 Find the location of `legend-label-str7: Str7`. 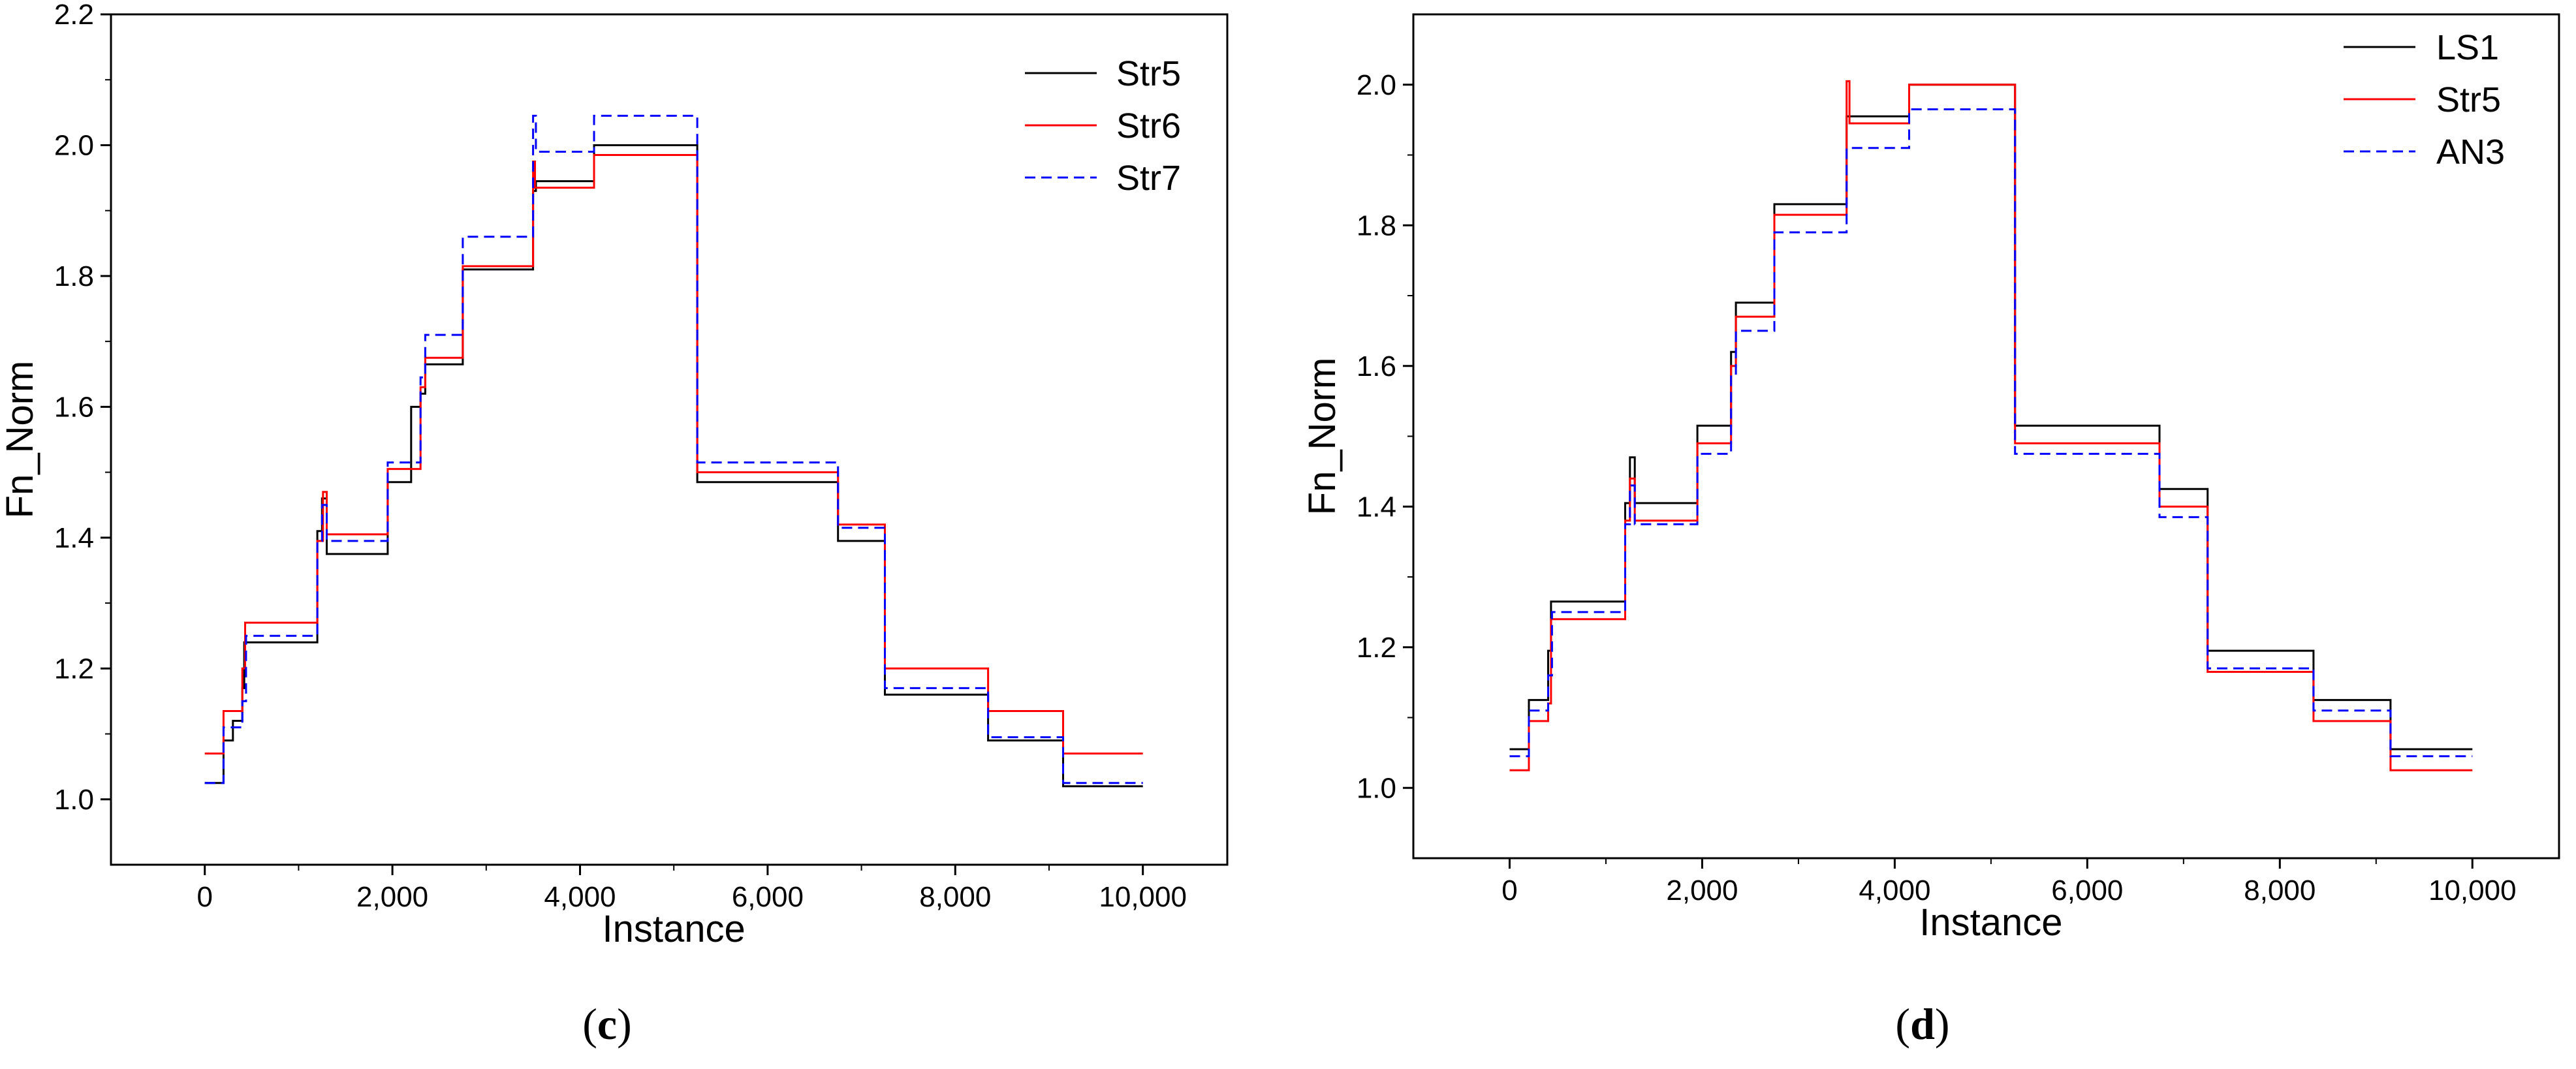

legend-label-str7: Str7 is located at coordinates (1148, 178).